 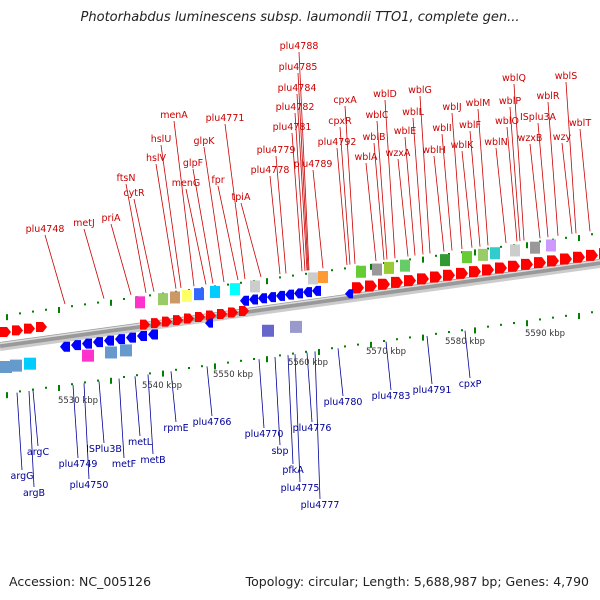 I want to click on gene-label: wblJ, so click(x=451, y=107).